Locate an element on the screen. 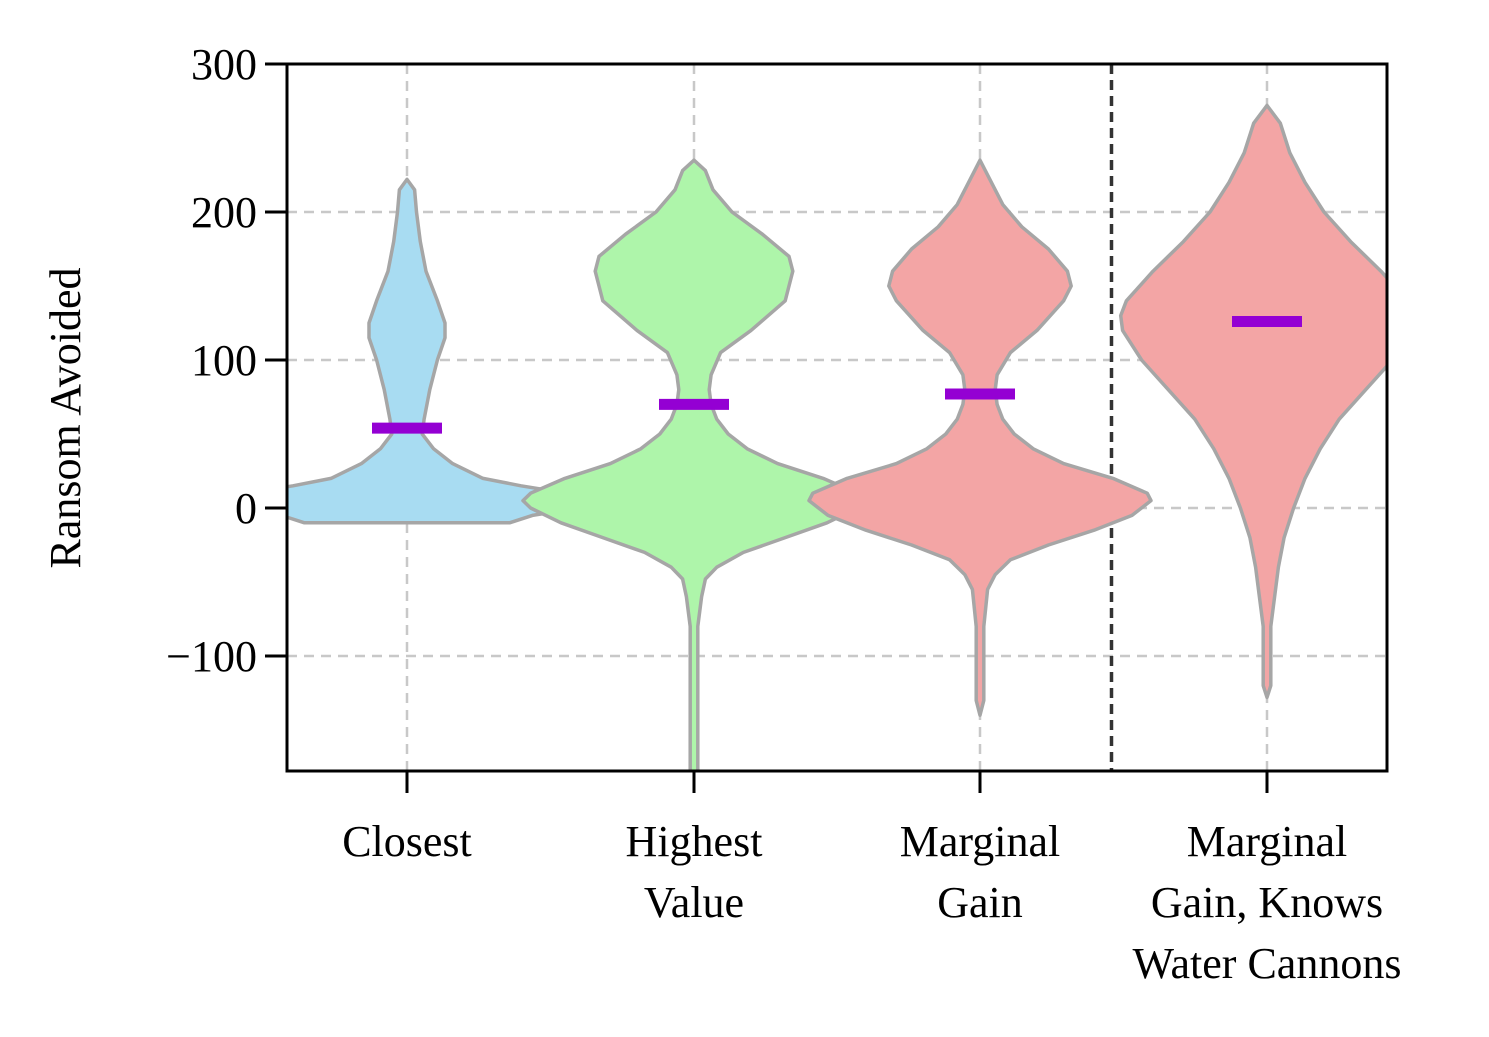  y-tick-label: 100 is located at coordinates (224, 360).